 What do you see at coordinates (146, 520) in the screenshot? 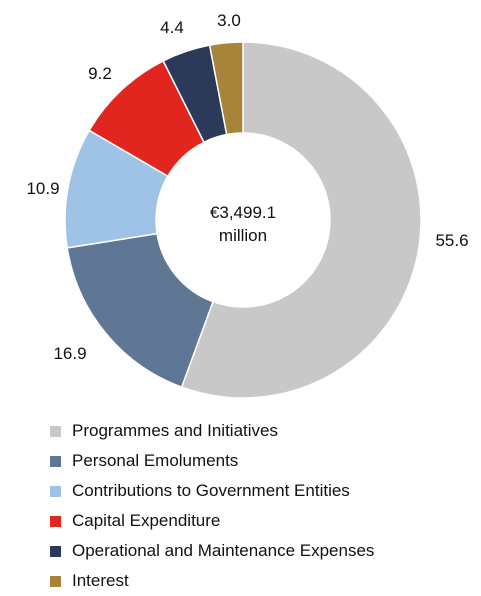
I see `legend-label: Capital Expenditure` at bounding box center [146, 520].